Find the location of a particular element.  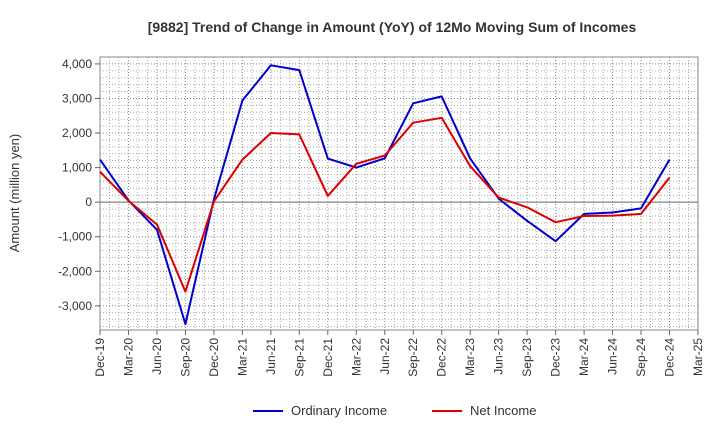

x-tick-label: Jun-24 is located at coordinates (613, 356).